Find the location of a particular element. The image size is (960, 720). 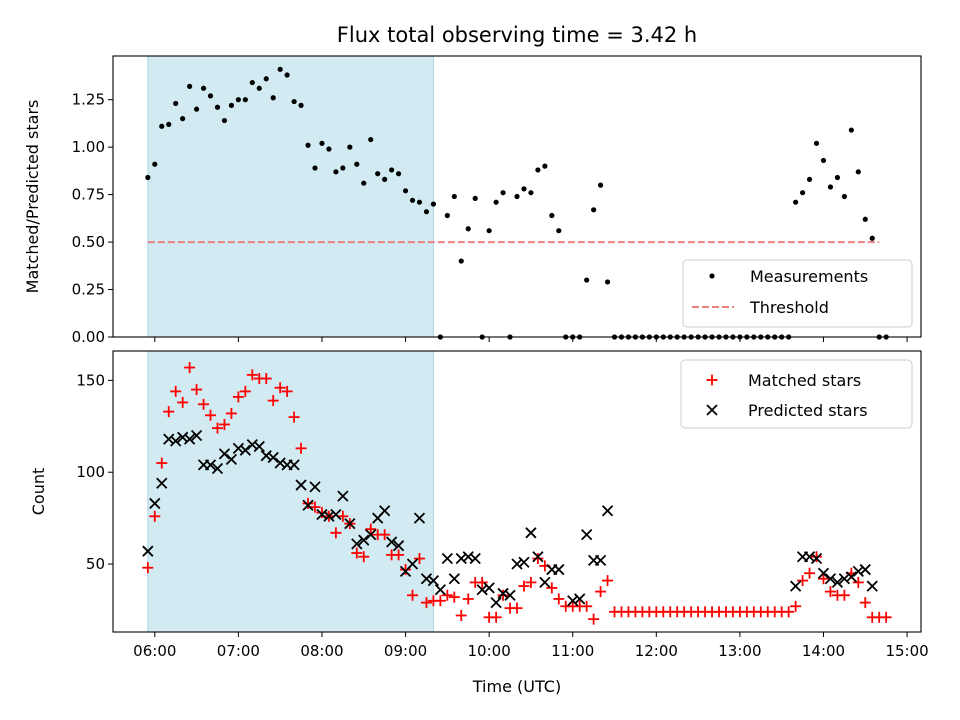

y-tick-label: 0.50 is located at coordinates (88, 242).